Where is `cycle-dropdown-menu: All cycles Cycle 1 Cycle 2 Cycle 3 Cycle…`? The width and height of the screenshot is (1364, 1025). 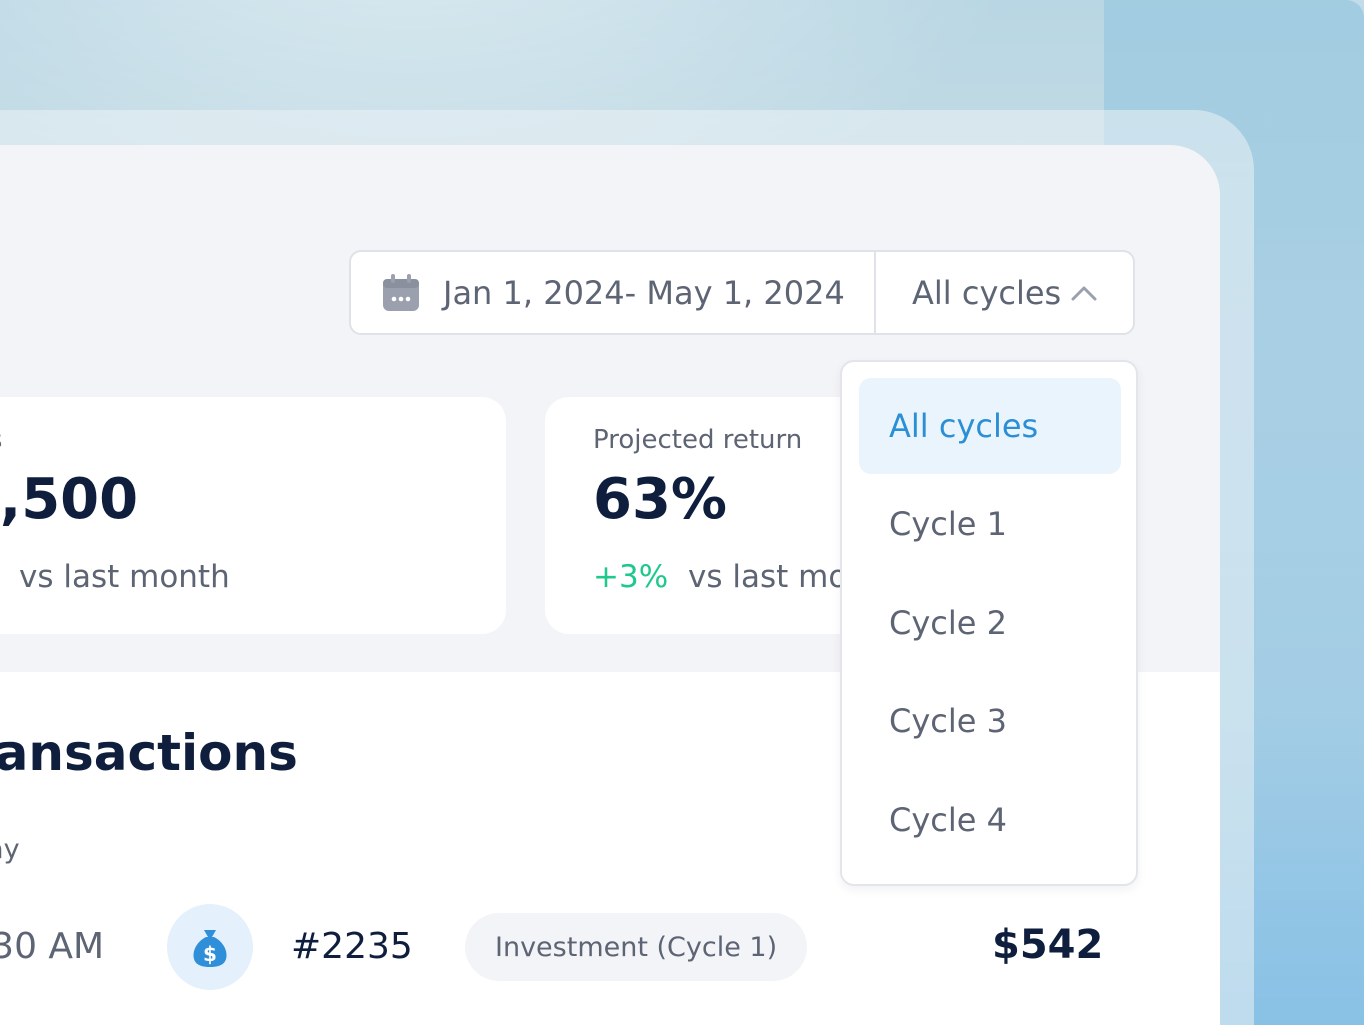
cycle-dropdown-menu: All cycles Cycle 1 Cycle 2 Cycle 3 Cycle… is located at coordinates (989, 623).